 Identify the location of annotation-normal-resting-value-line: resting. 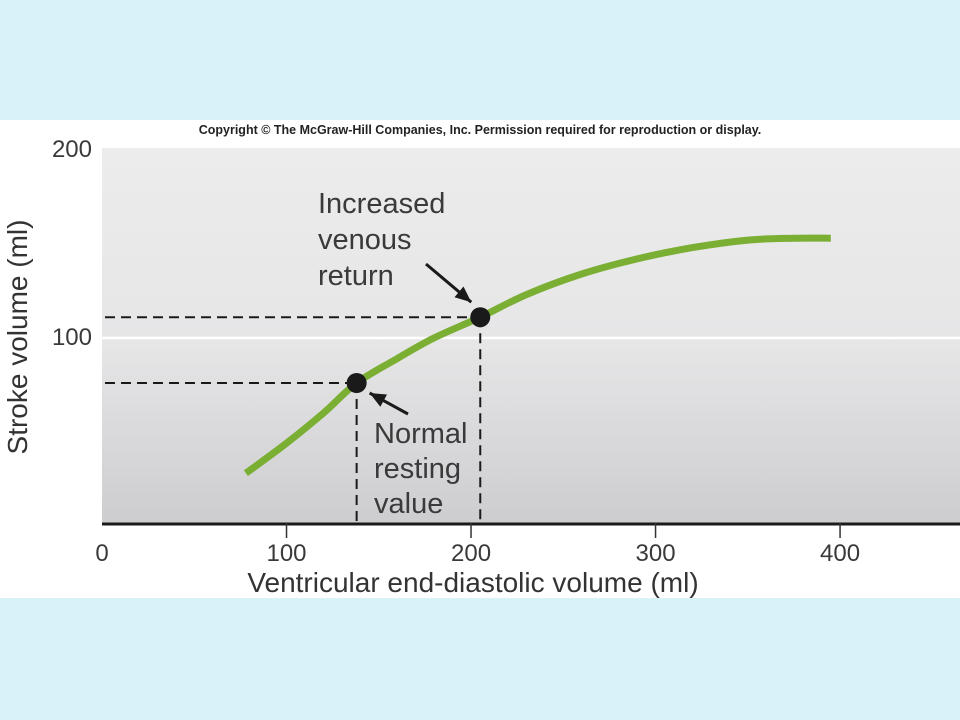
(417, 469).